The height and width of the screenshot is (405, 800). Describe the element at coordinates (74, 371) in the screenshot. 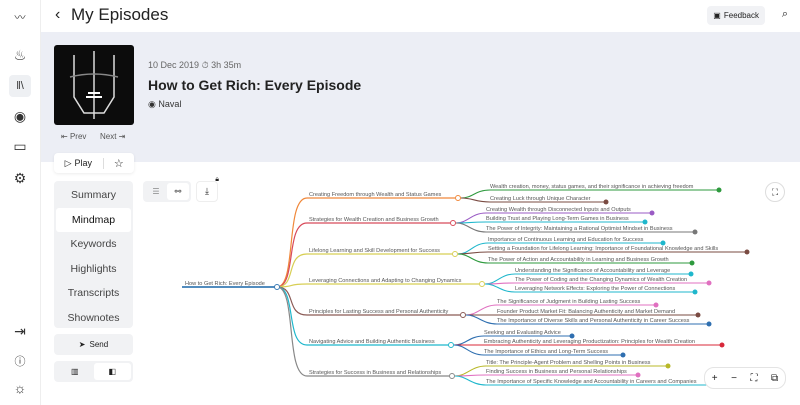

I see `layout-option-list-icon: ▥` at that location.